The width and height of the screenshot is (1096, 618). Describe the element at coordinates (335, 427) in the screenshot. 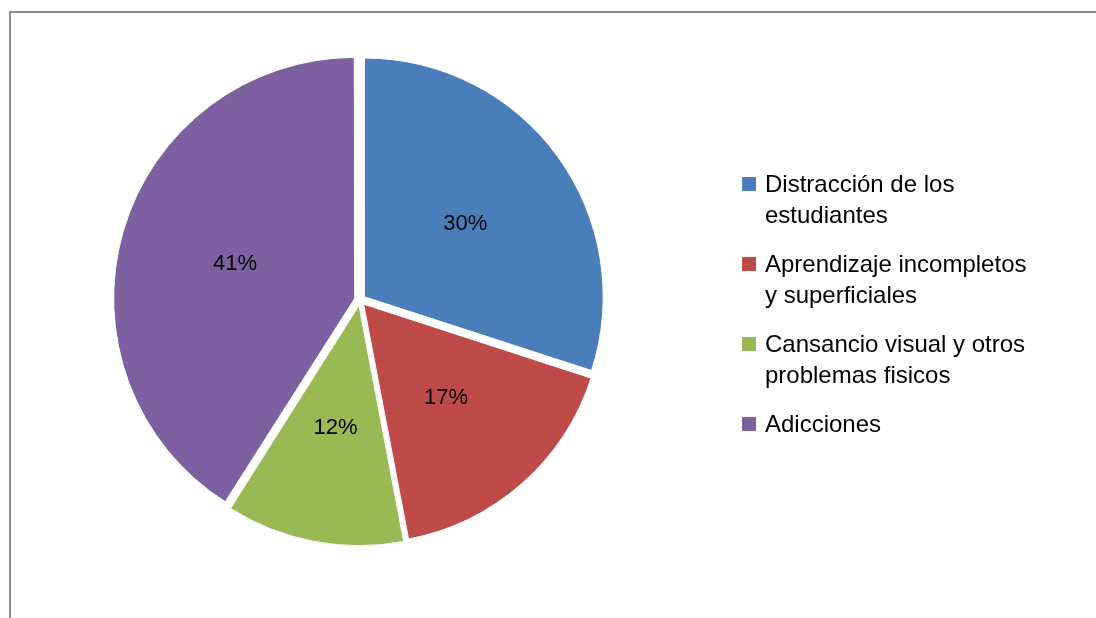

I see `data-label: 12%` at that location.